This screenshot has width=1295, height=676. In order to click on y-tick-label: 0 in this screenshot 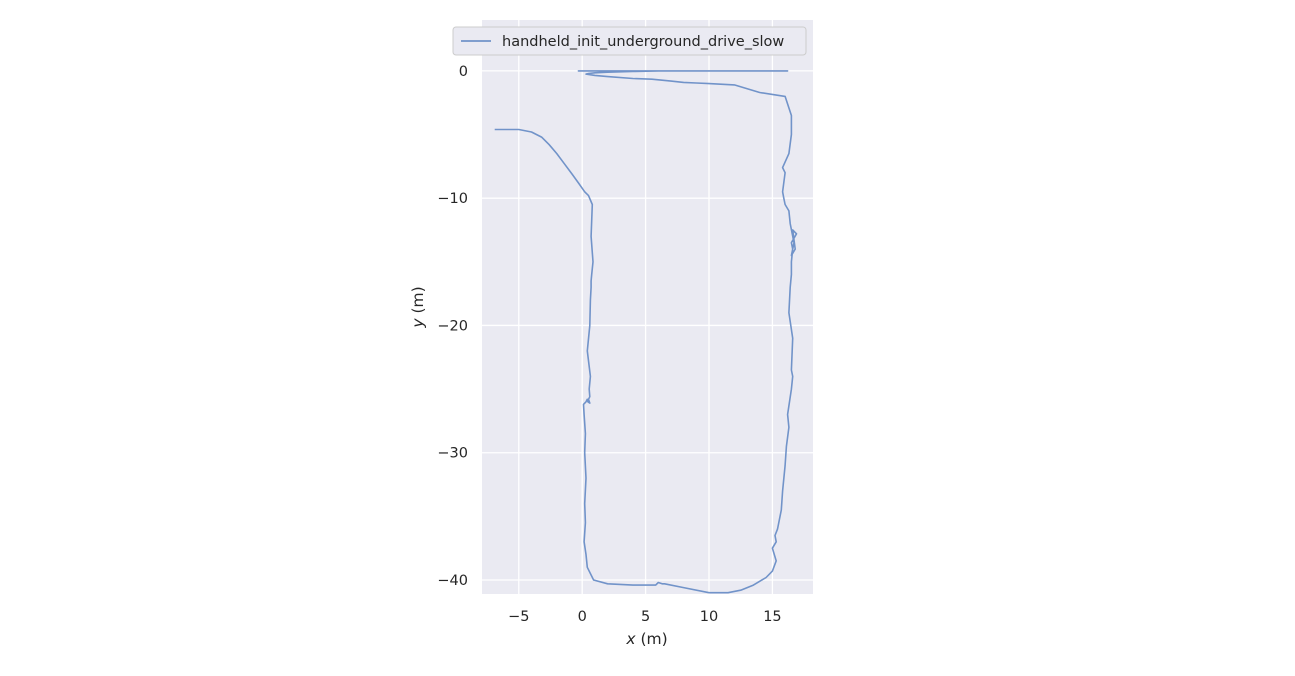, I will do `click(463, 72)`.